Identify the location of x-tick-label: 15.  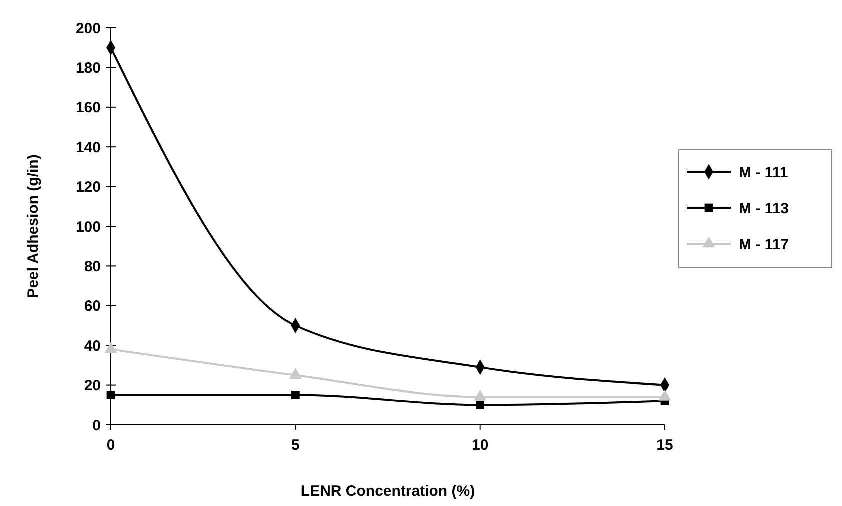
(665, 445).